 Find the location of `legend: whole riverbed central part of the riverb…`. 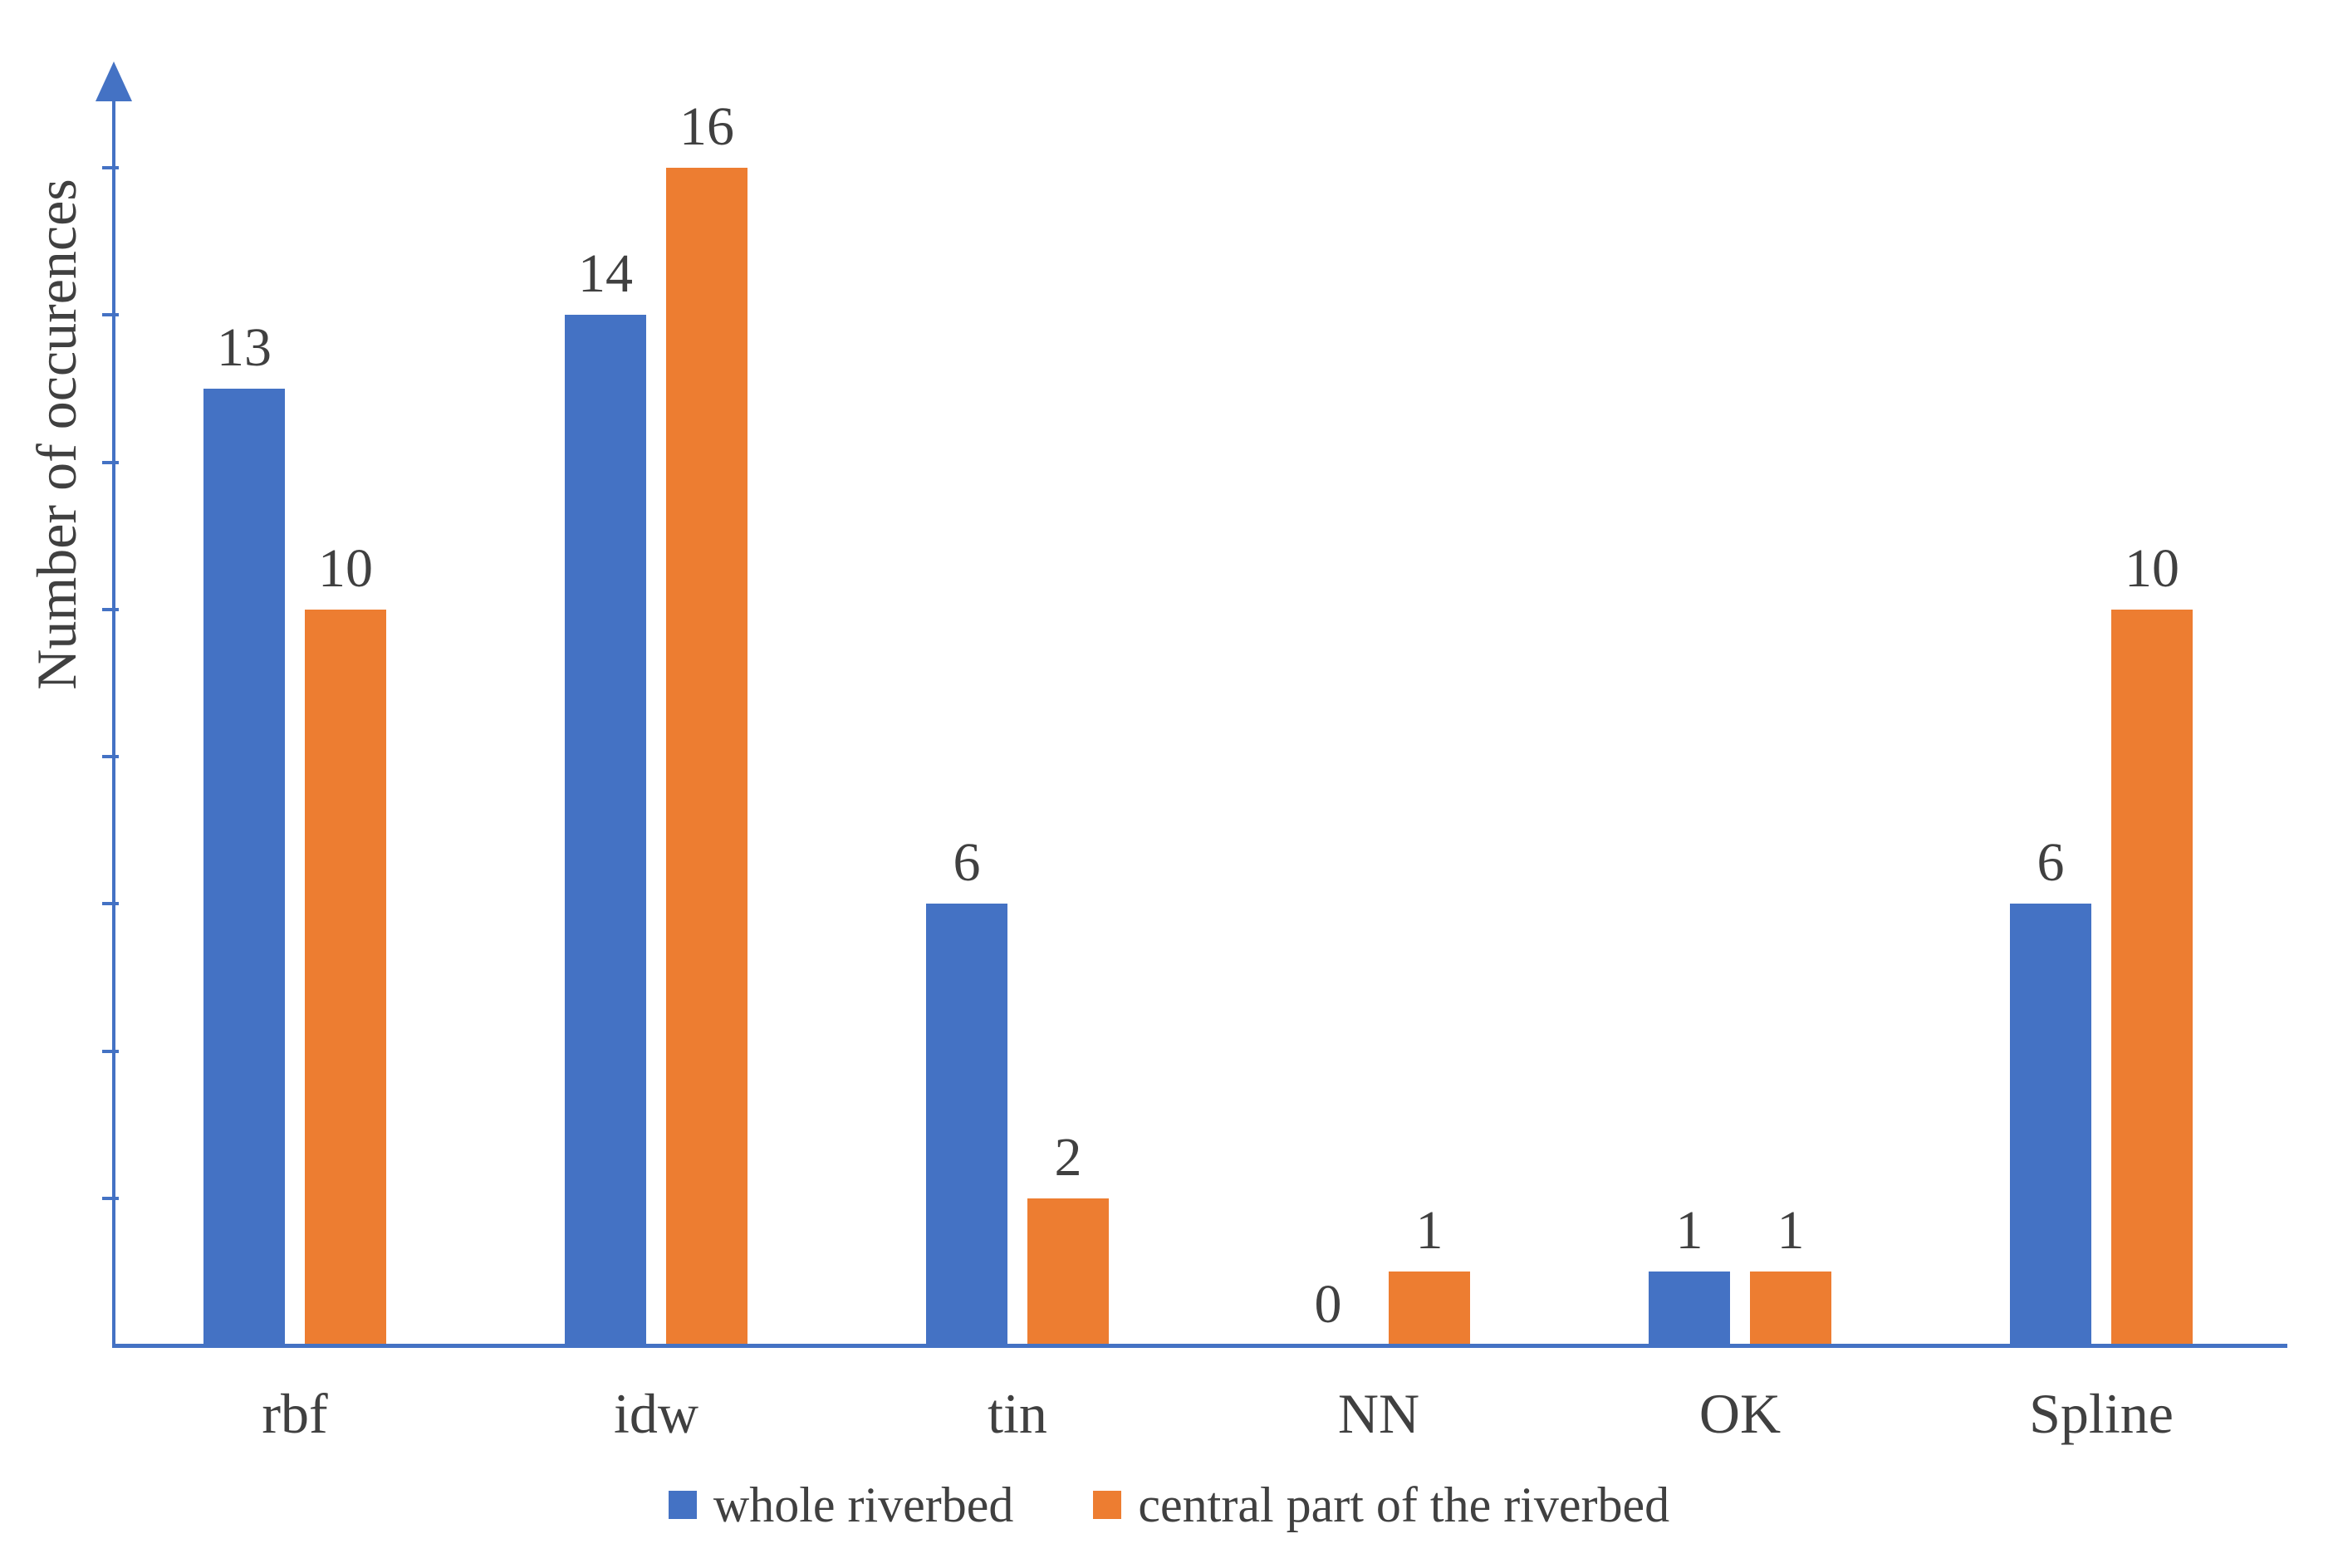

legend: whole riverbed central part of the riverb… is located at coordinates (1169, 1505).